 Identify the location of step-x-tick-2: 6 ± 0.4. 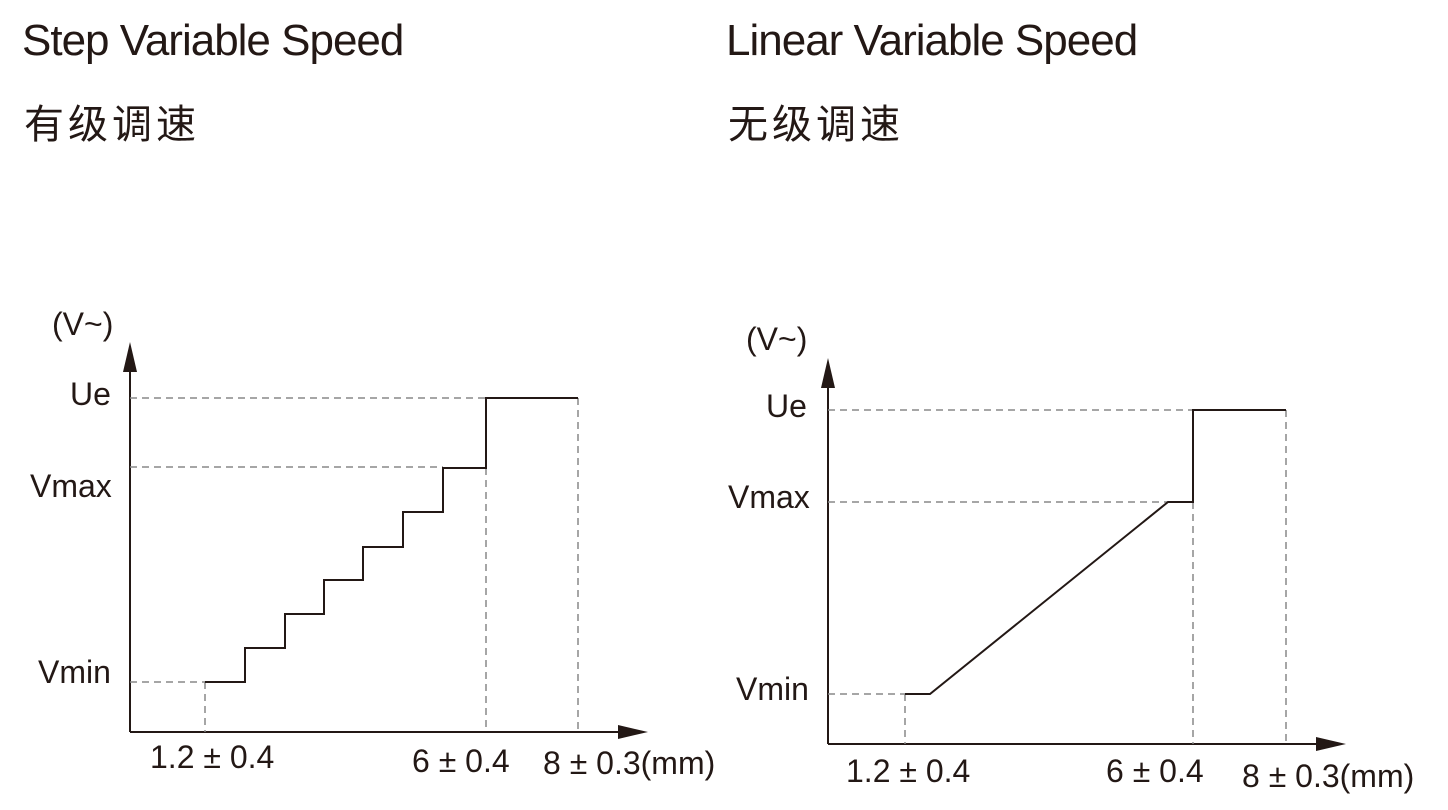
(461, 761).